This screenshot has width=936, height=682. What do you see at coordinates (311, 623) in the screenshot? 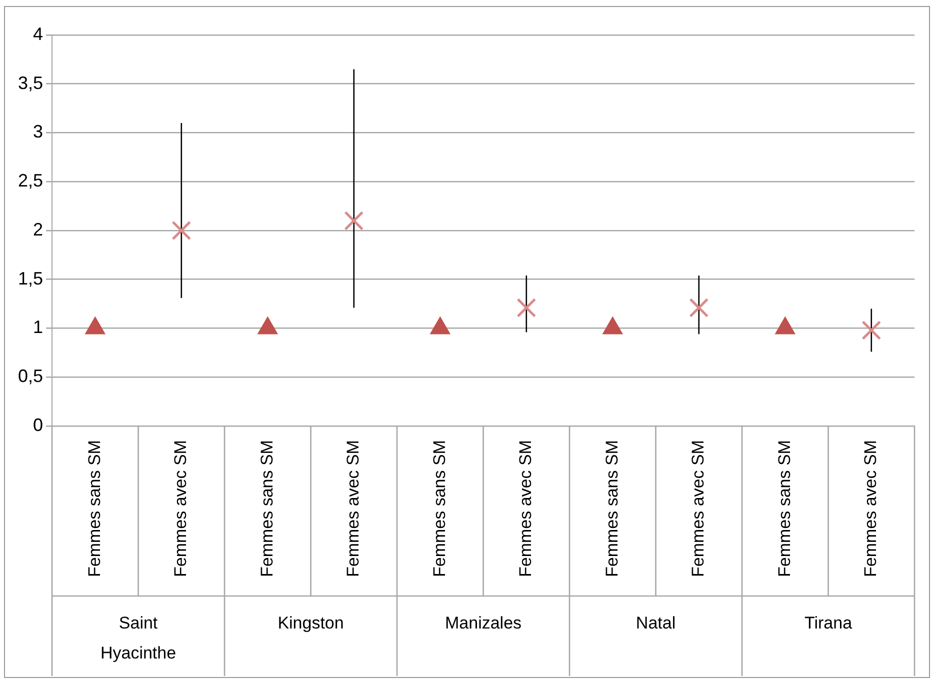
I see `text: Kingston` at bounding box center [311, 623].